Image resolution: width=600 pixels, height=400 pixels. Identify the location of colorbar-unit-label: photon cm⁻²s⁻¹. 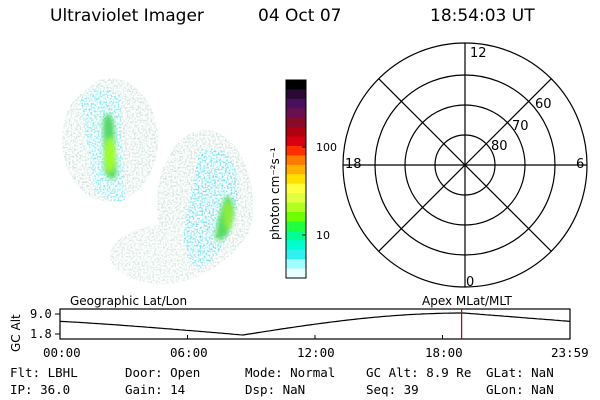
(275, 193).